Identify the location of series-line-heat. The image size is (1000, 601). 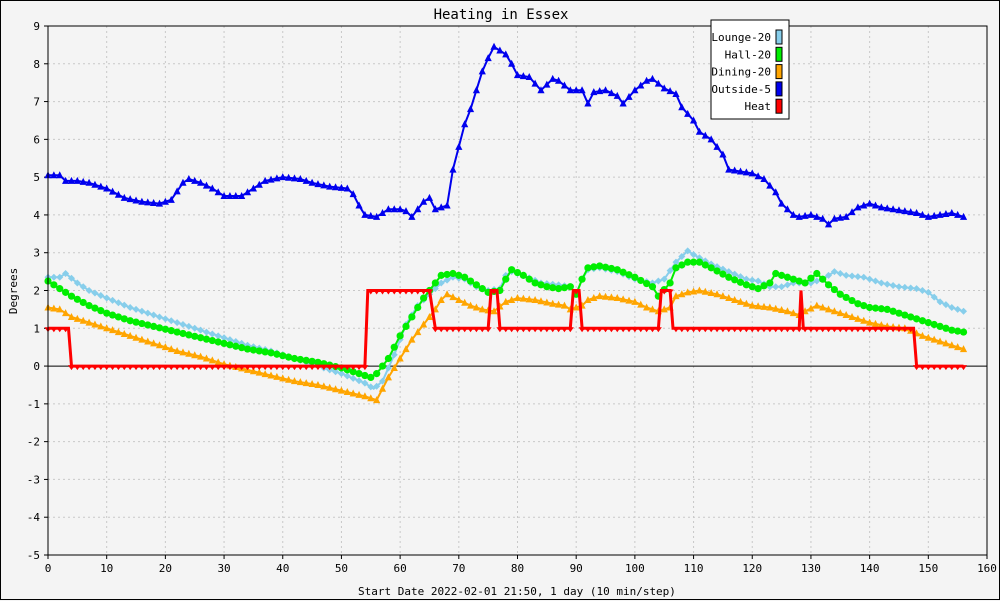
(506, 328).